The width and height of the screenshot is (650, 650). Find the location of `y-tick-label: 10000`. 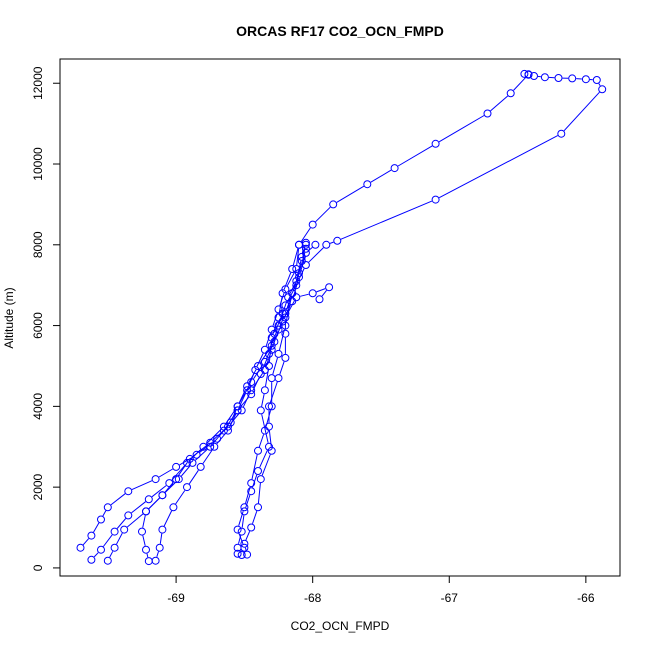

y-tick-label: 10000 is located at coordinates (38, 164).